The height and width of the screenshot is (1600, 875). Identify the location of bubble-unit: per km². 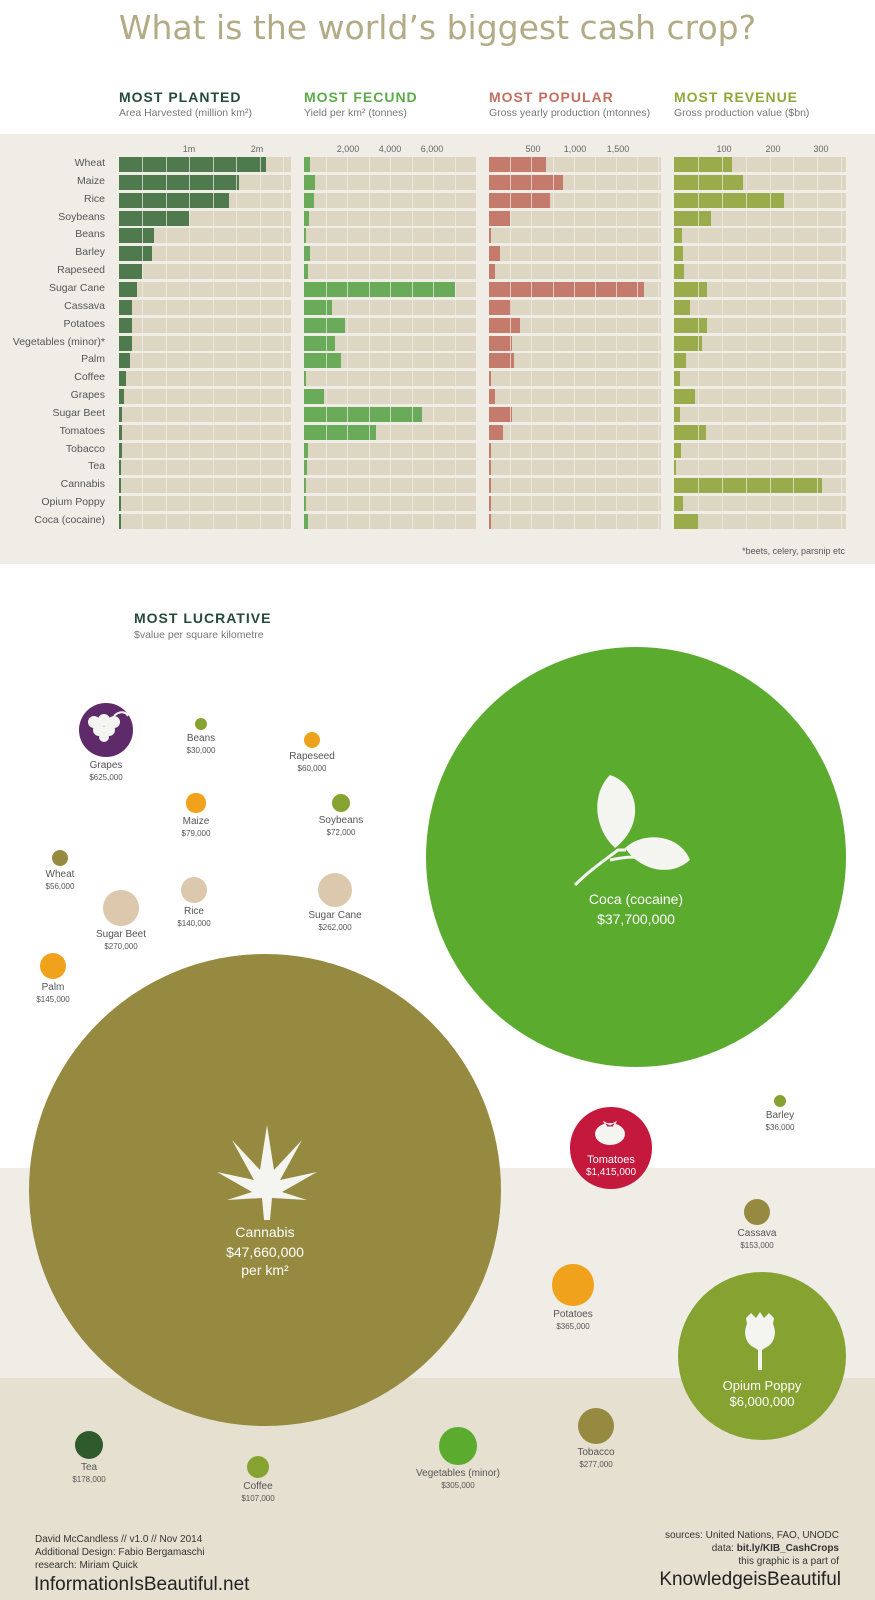
(265, 1270).